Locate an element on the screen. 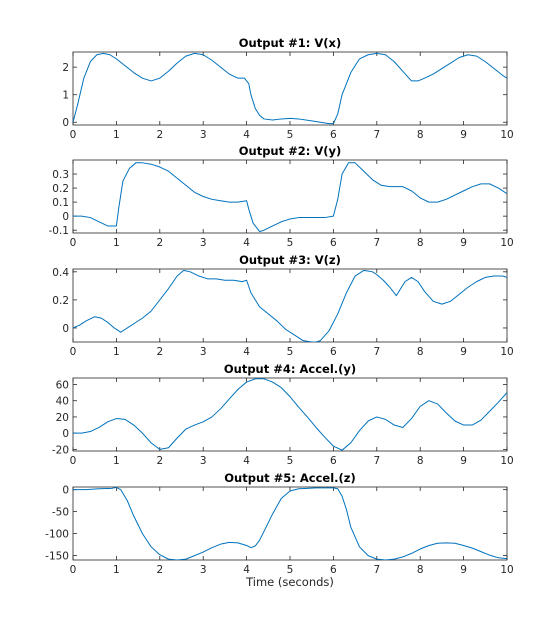 Image resolution: width=560 pixels, height=630 pixels. y-tick-label: -100 is located at coordinates (57, 535).